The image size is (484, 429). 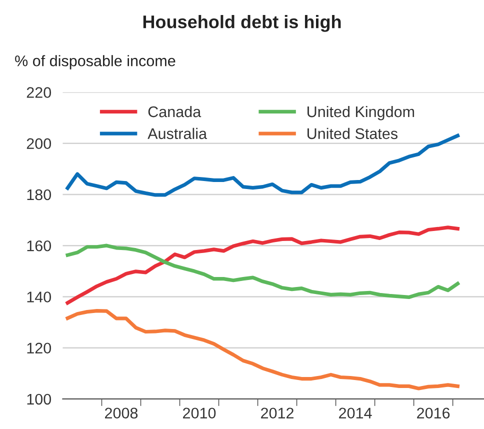 I want to click on x-tick-label: 2012, so click(x=277, y=413).